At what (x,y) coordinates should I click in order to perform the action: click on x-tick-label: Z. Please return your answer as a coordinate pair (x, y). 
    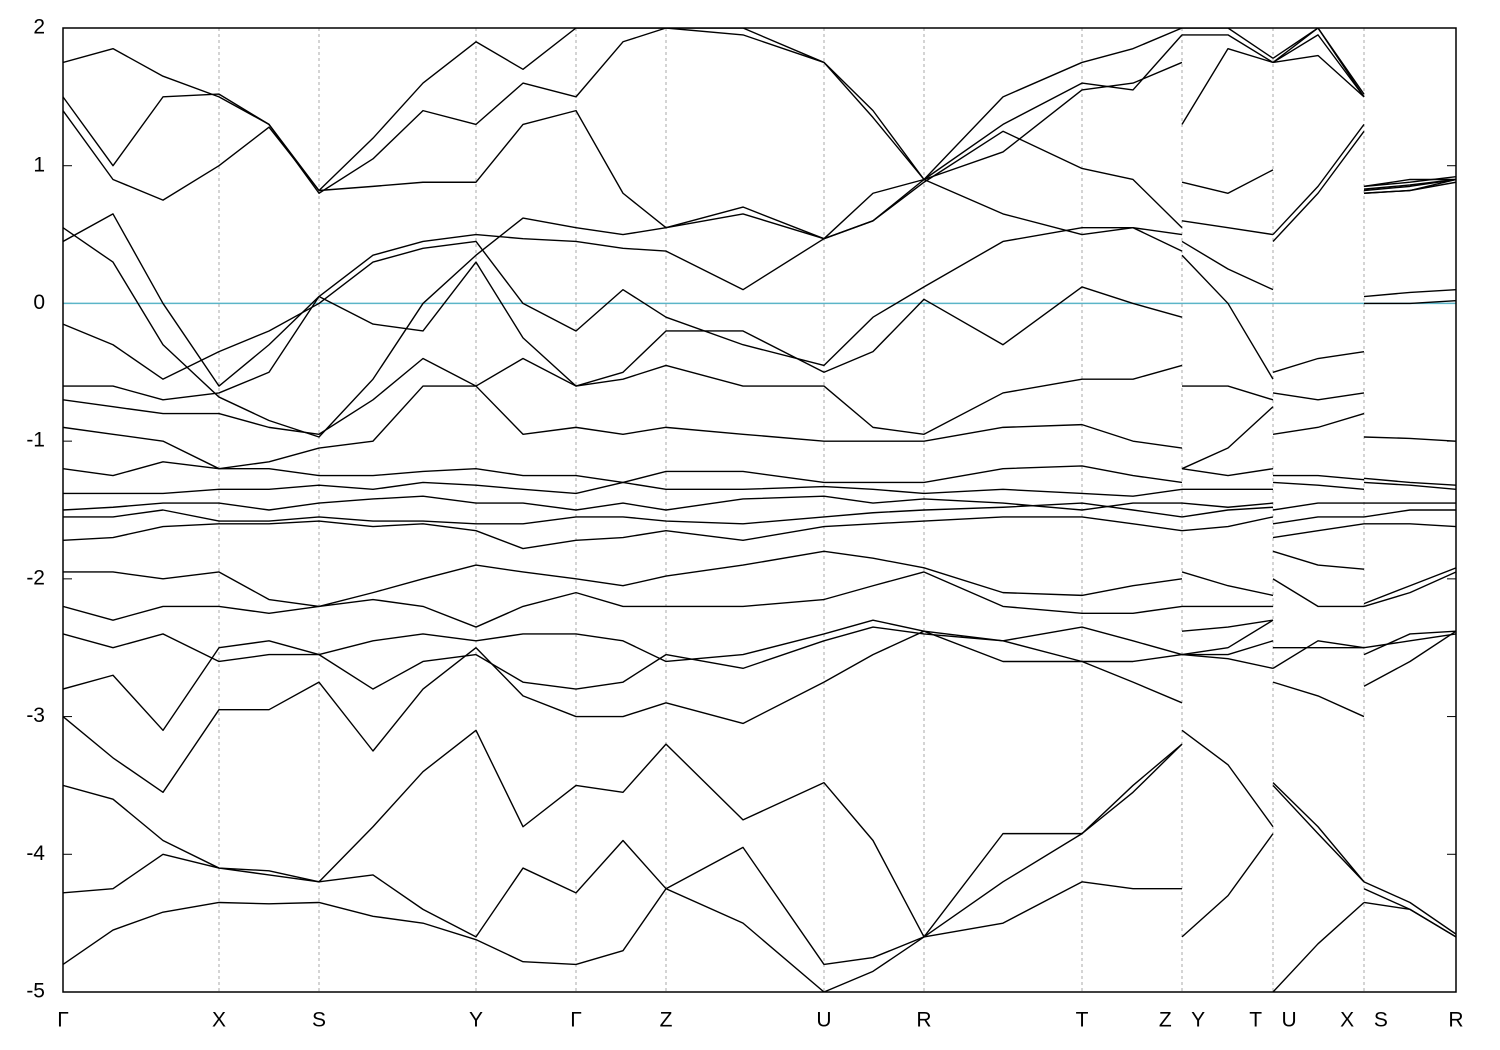
    Looking at the image, I should click on (666, 1020).